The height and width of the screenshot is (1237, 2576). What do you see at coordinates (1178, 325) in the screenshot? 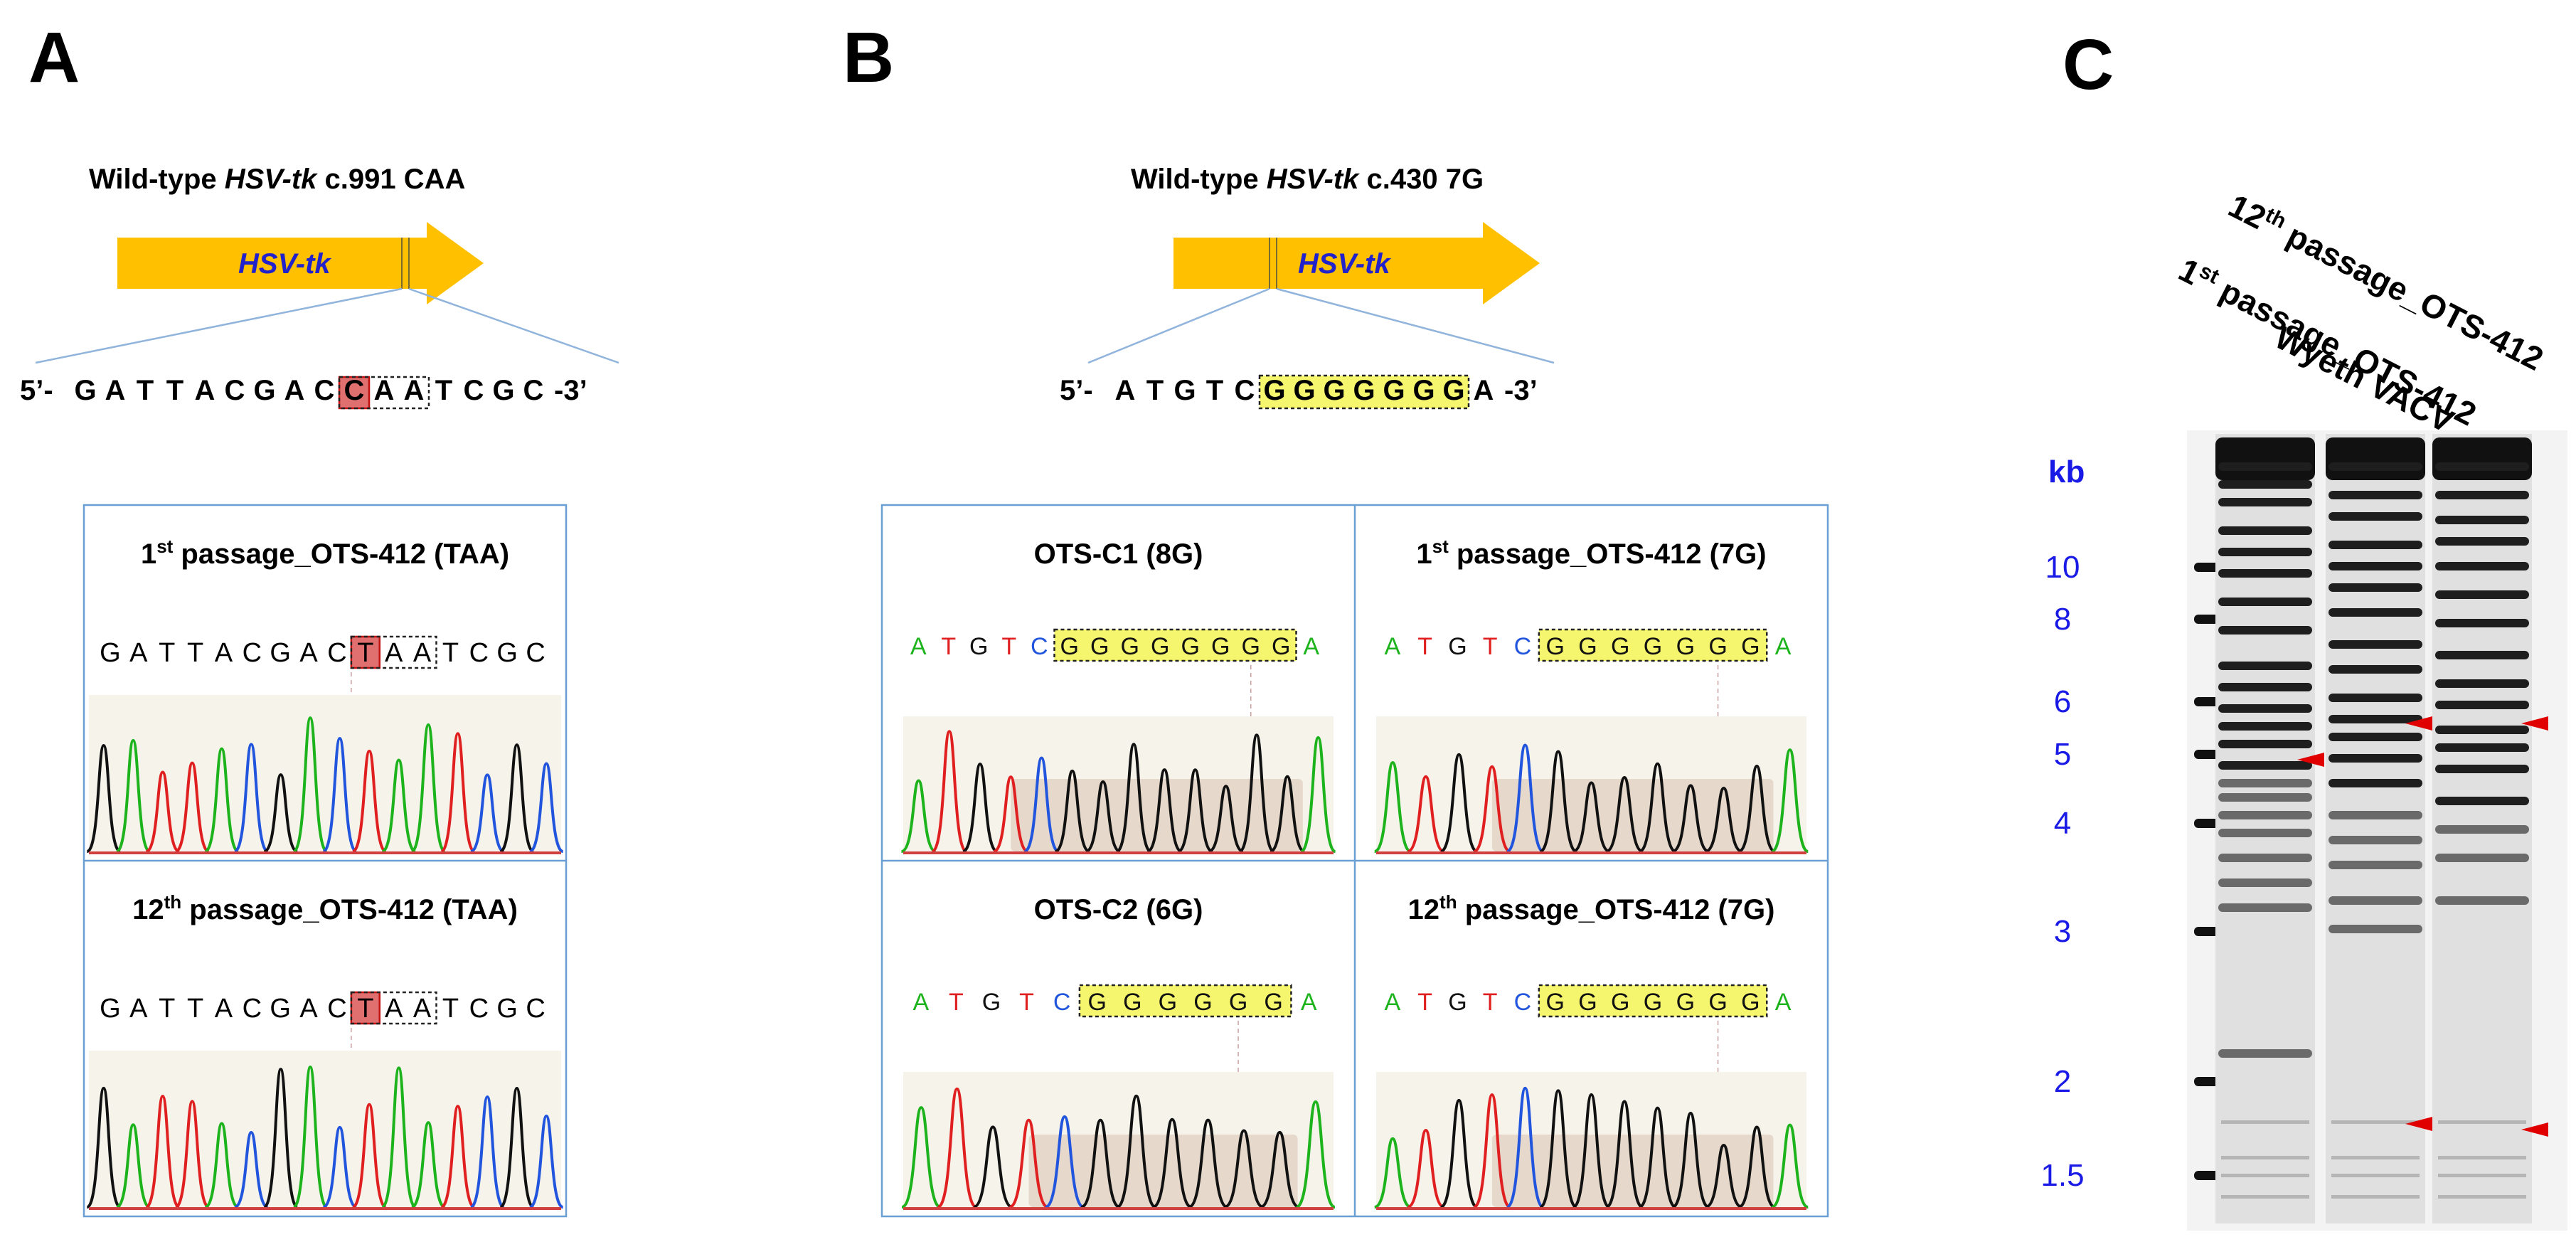
I see `panel-b-zoom-line-left` at bounding box center [1178, 325].